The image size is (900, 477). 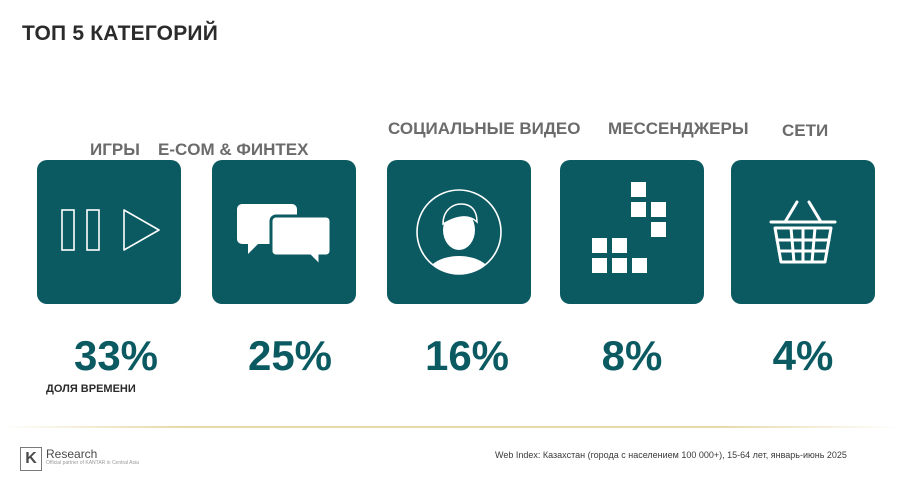 I want to click on logo-name: Research, so click(x=72, y=454).